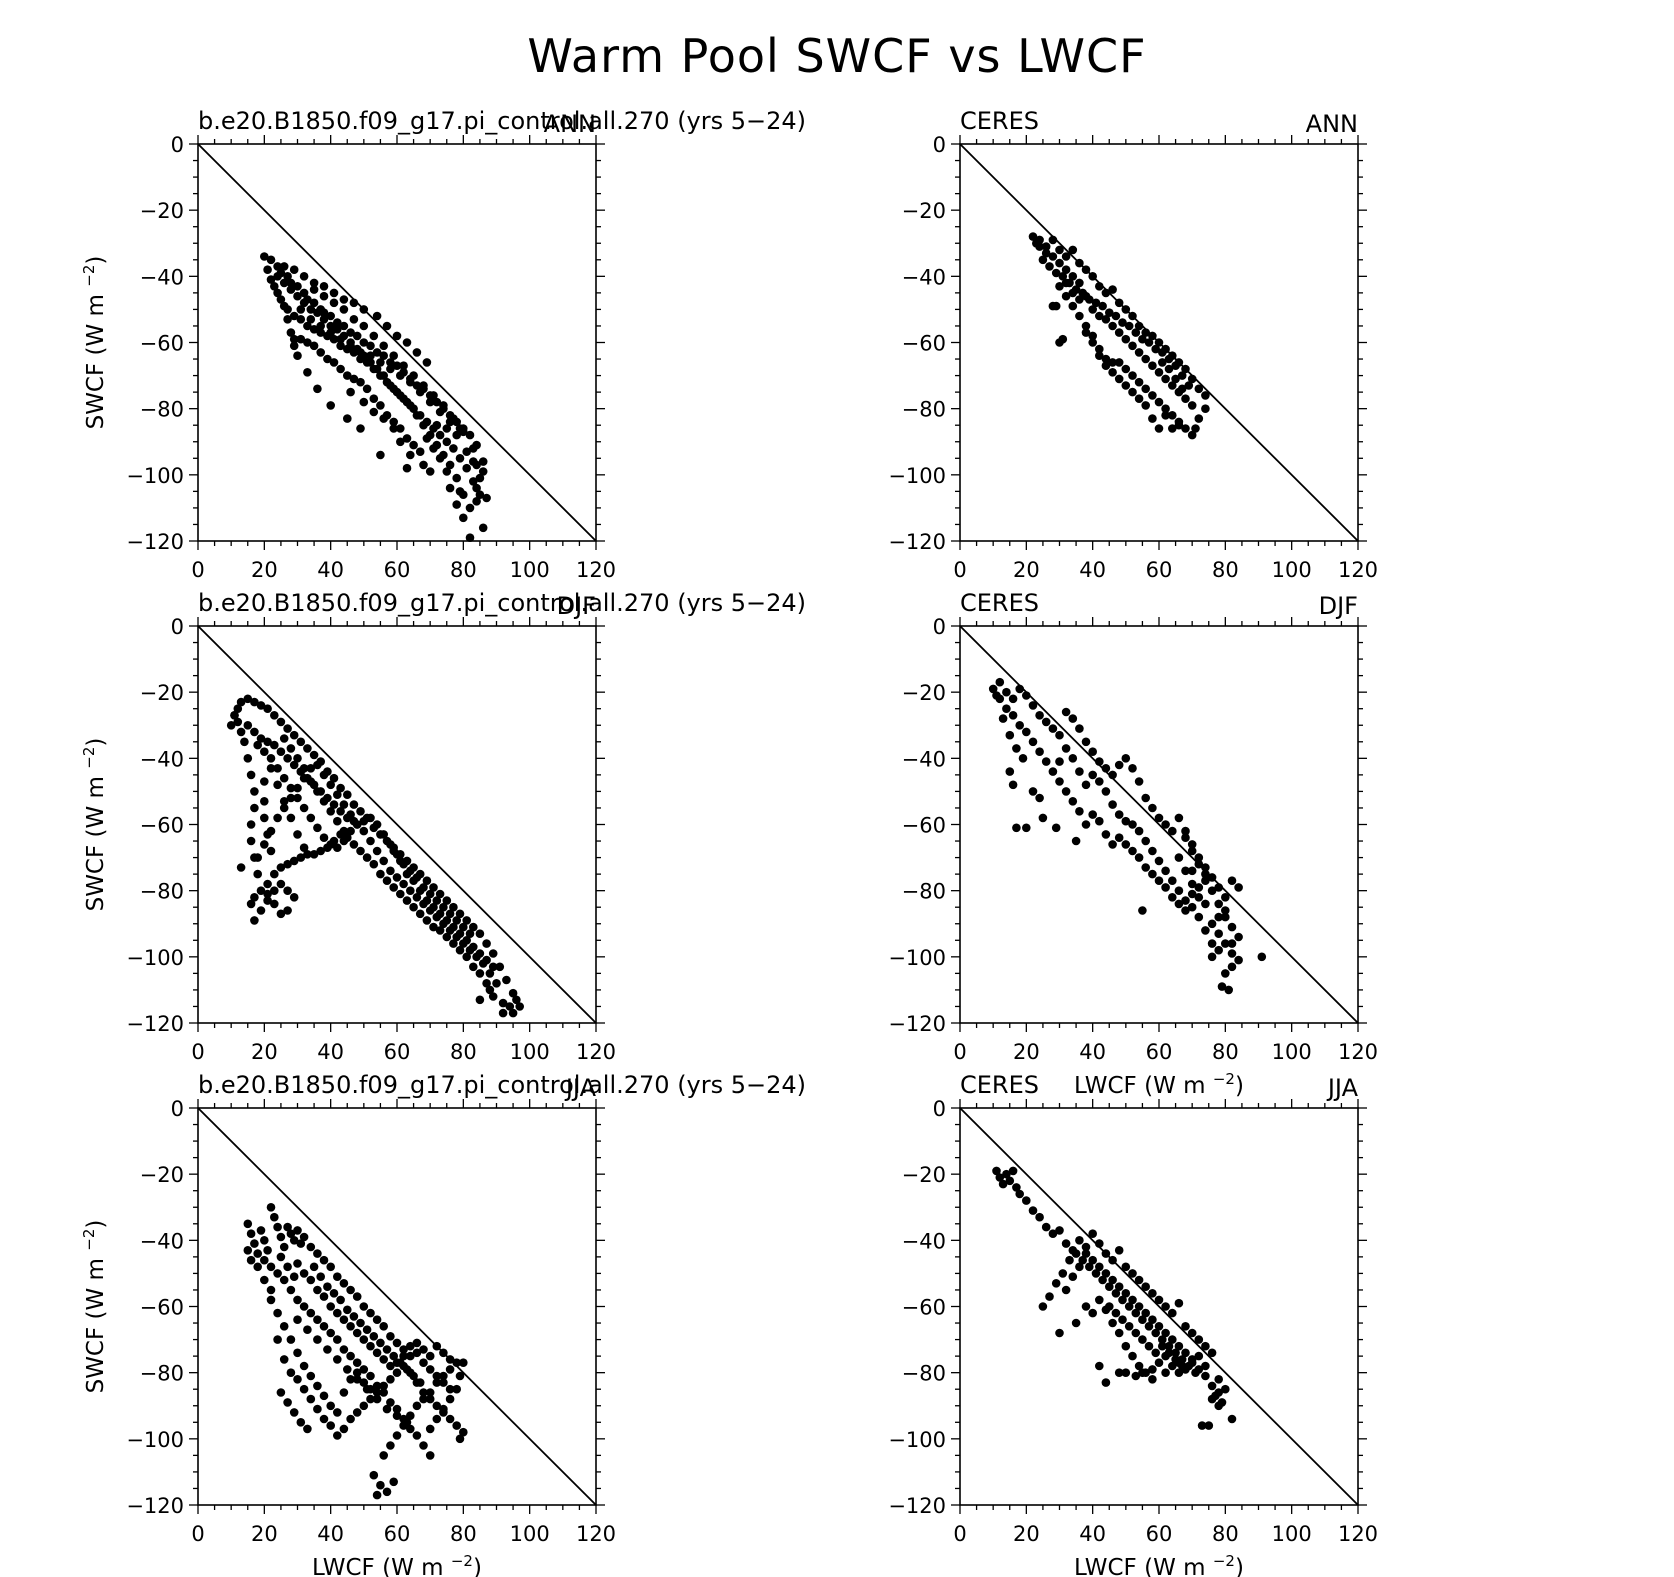 The image size is (1674, 1577). Describe the element at coordinates (924, 693) in the screenshot. I see `y-tick-label: −20` at that location.